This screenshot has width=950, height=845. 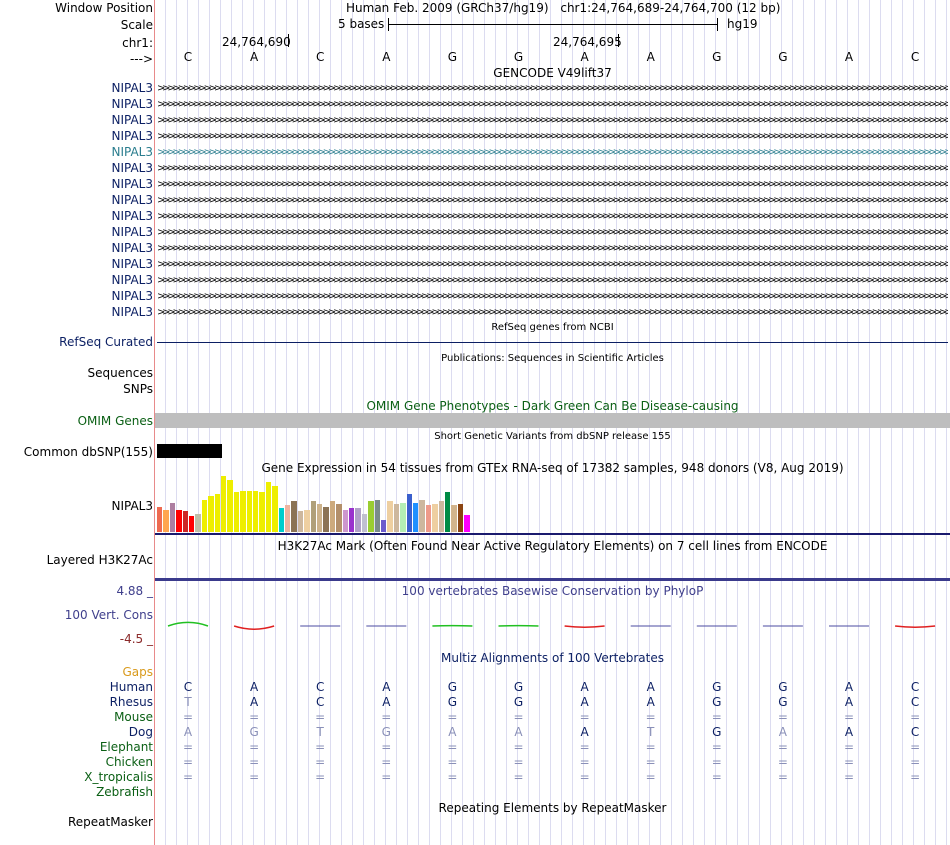 I want to click on multiz-species-label: Elephant, so click(x=126, y=747).